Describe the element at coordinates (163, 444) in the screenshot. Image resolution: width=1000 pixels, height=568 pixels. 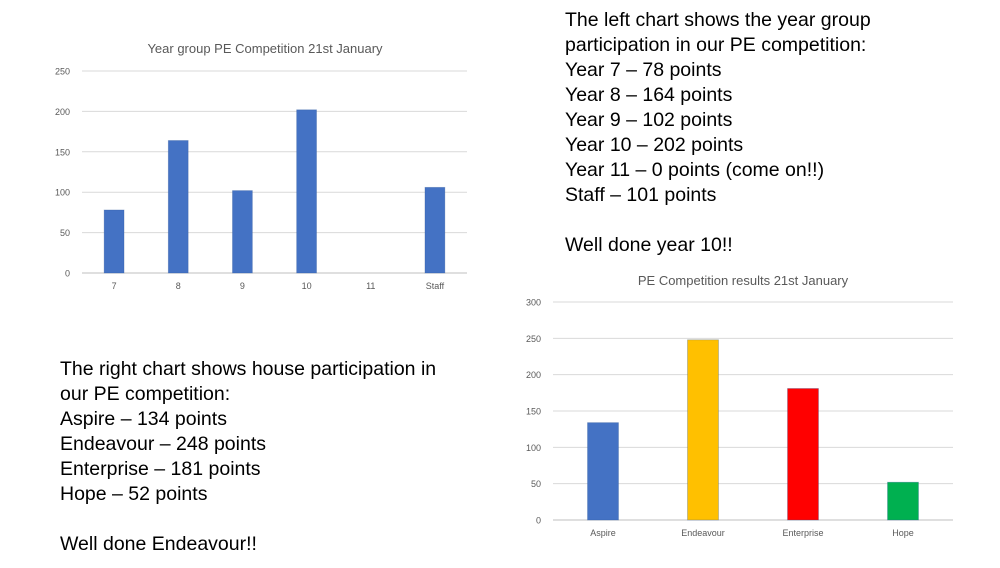
I see `summary-line: Endeavour – 248 points` at that location.